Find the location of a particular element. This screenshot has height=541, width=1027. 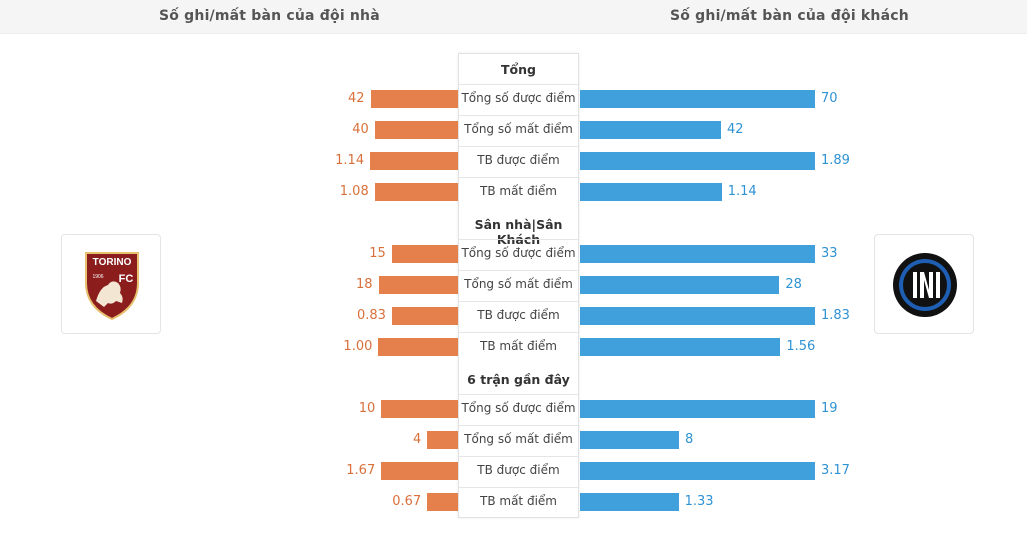

torino-fc-text: FC is located at coordinates (126, 279).